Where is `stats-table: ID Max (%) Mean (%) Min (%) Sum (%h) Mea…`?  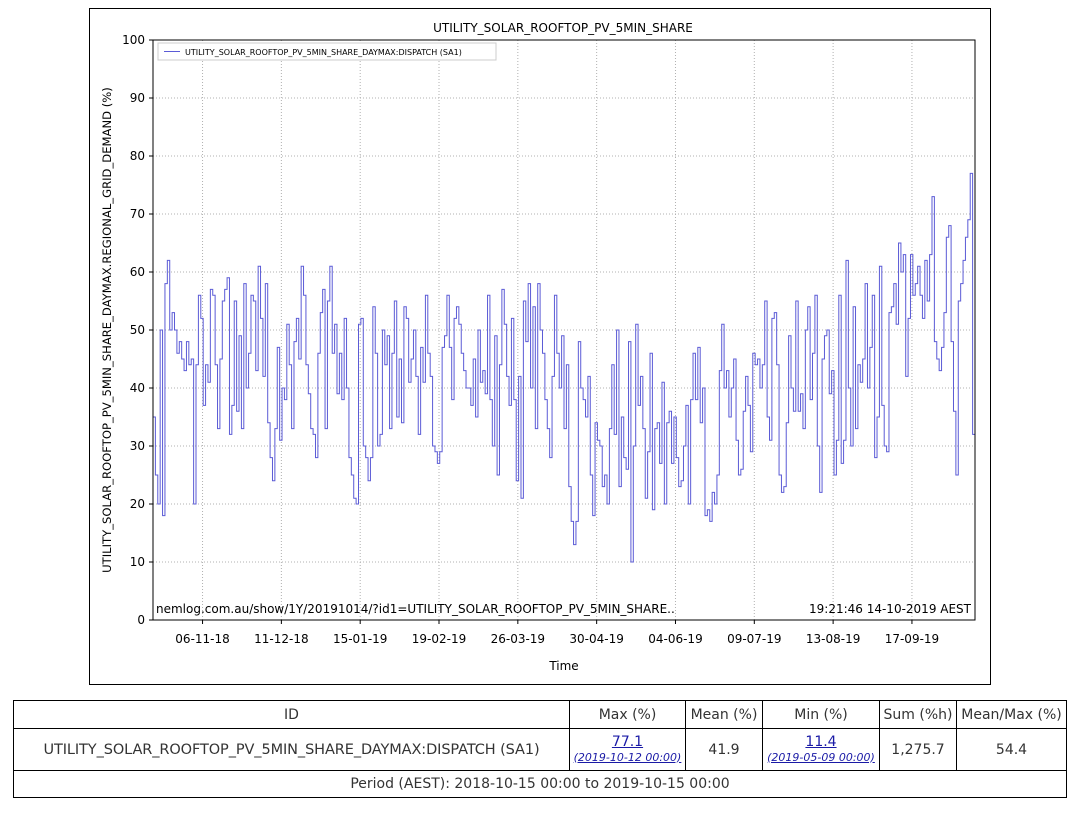
stats-table: ID Max (%) Mean (%) Min (%) Sum (%h) Mea… is located at coordinates (540, 749).